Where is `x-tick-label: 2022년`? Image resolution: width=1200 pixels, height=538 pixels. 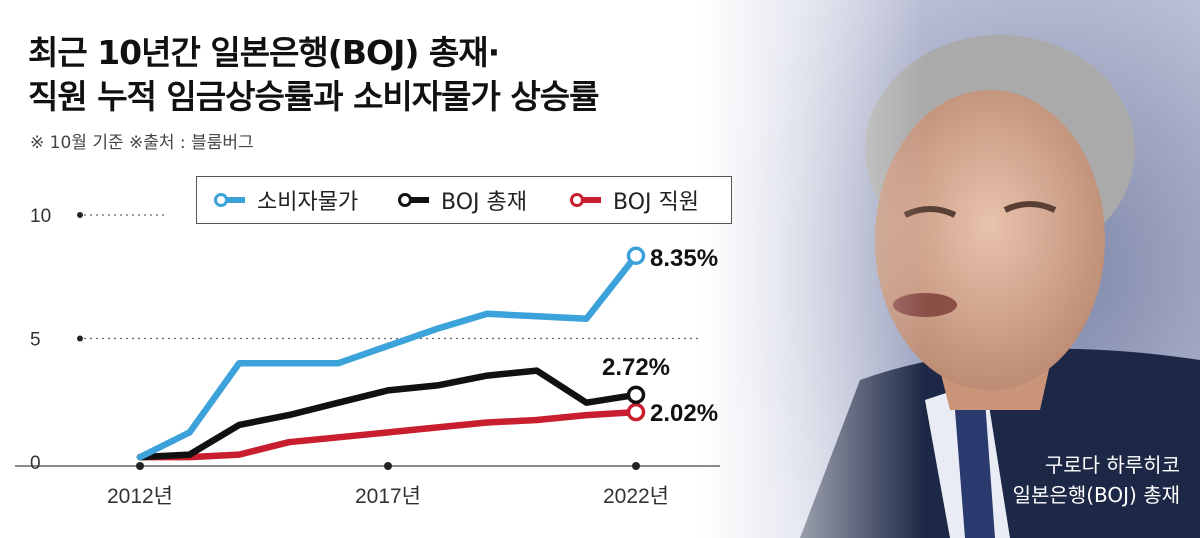 x-tick-label: 2022년 is located at coordinates (636, 496).